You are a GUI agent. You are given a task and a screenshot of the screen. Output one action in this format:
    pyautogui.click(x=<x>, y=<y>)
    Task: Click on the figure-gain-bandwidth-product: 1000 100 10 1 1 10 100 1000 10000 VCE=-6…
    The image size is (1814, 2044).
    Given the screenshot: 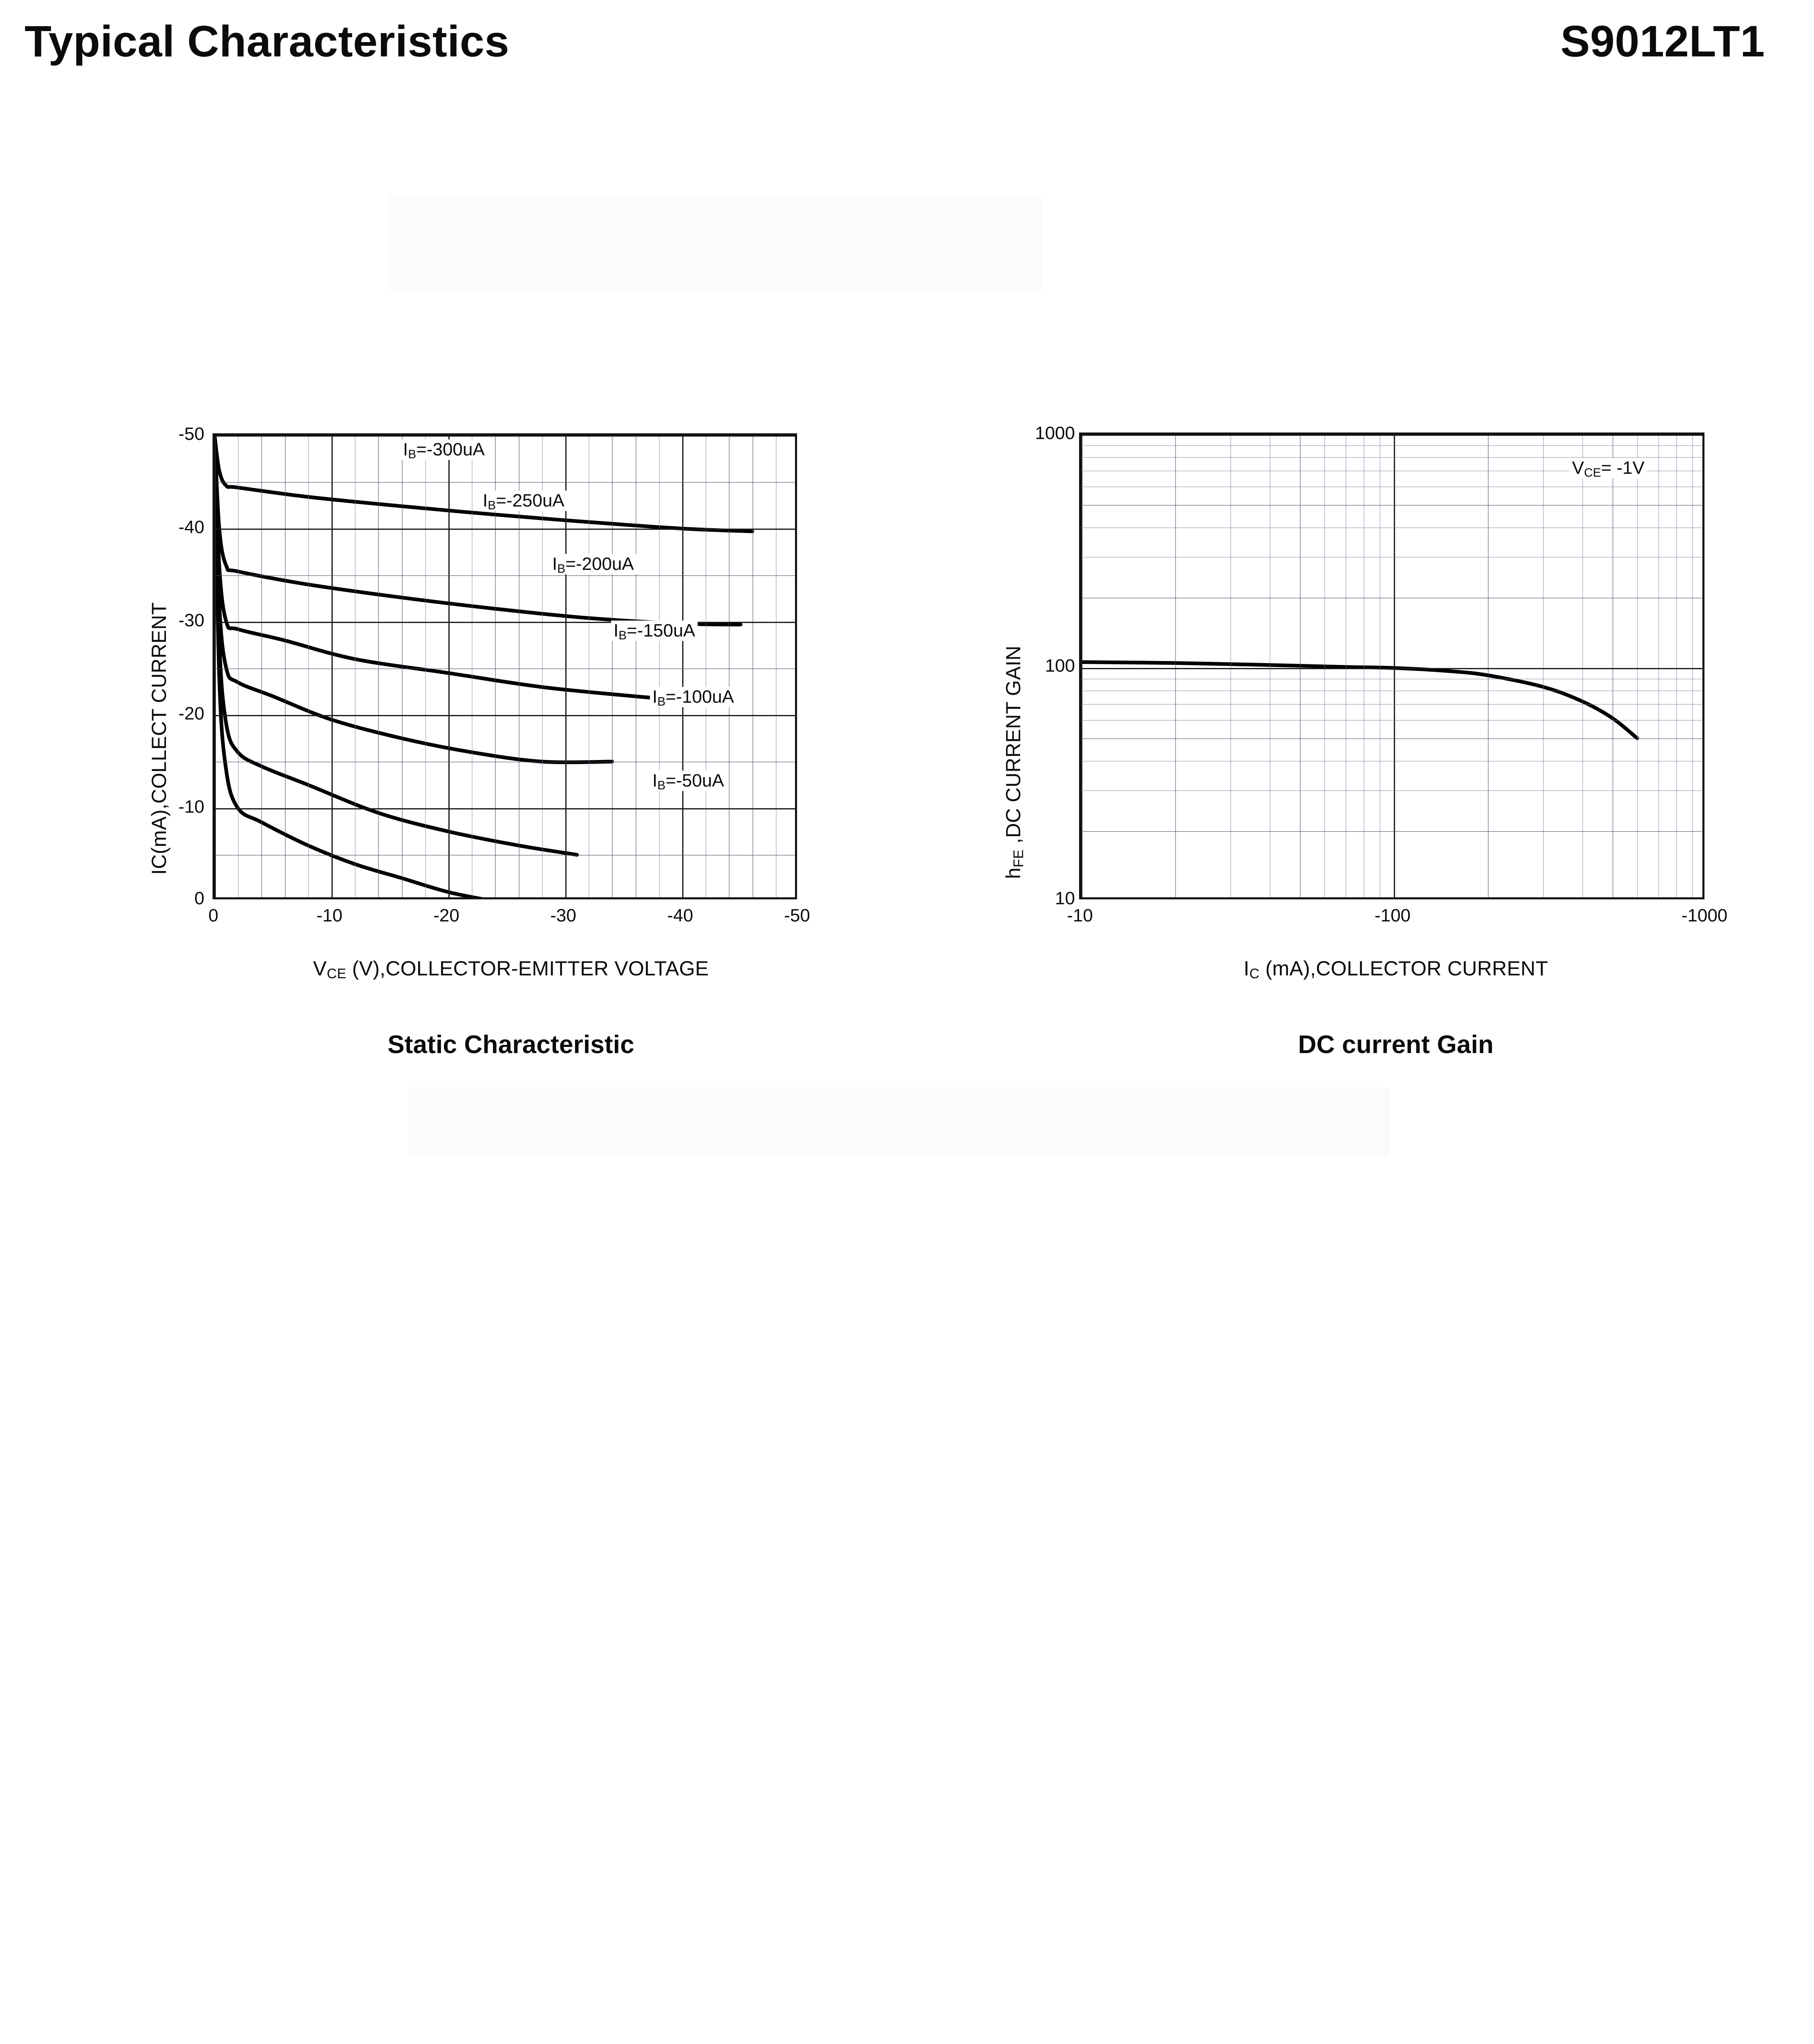 What is the action you would take?
    pyautogui.click(x=1356, y=1758)
    